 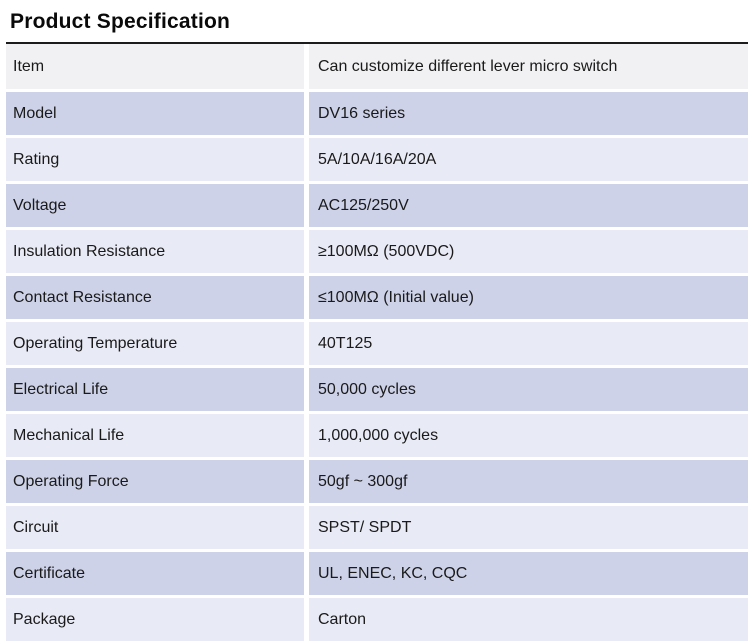 What do you see at coordinates (120, 21) in the screenshot?
I see `page-title: Product Specification` at bounding box center [120, 21].